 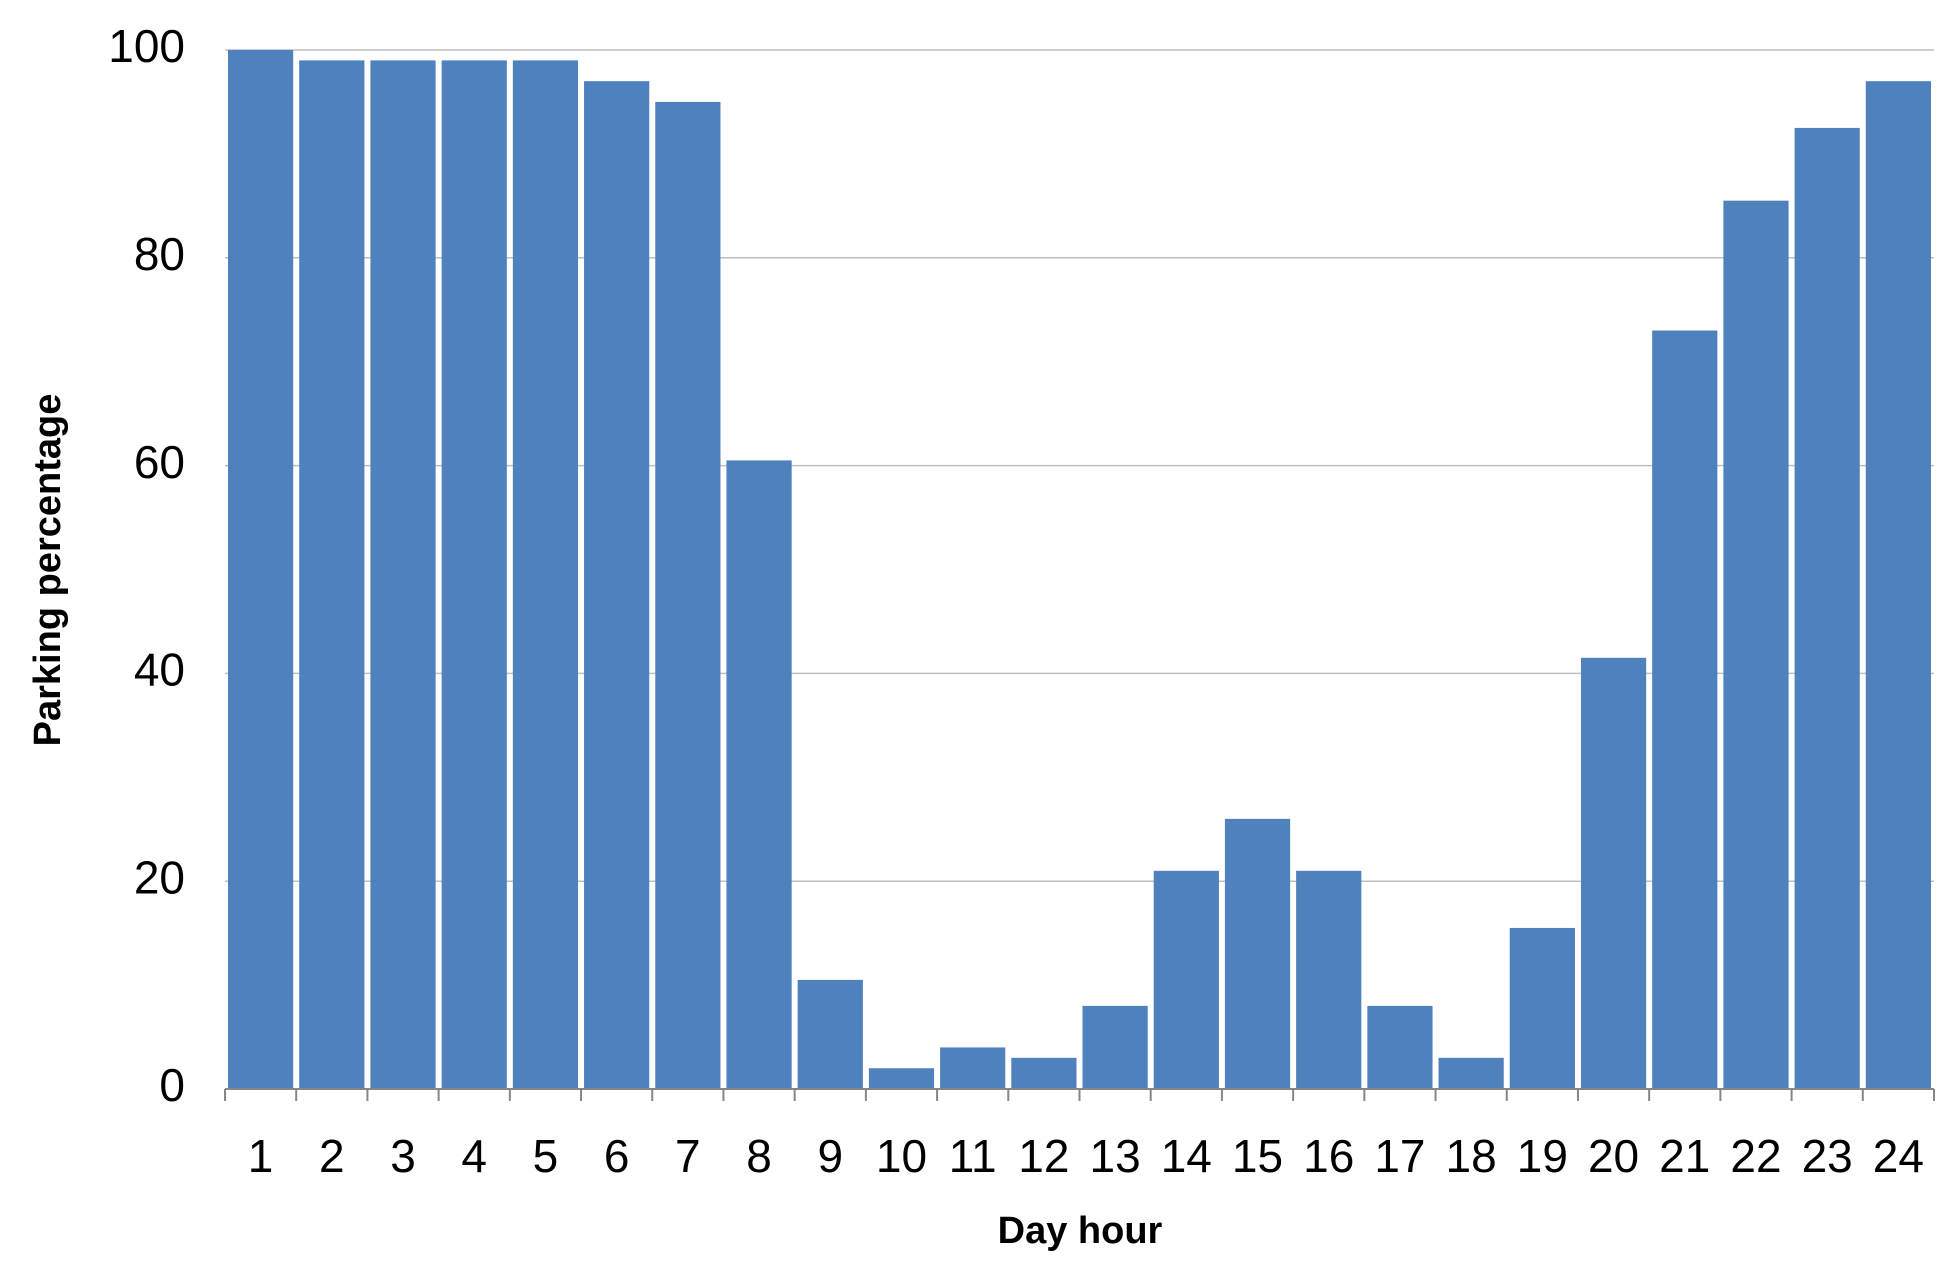 What do you see at coordinates (617, 1156) in the screenshot?
I see `x-tick-label: 6` at bounding box center [617, 1156].